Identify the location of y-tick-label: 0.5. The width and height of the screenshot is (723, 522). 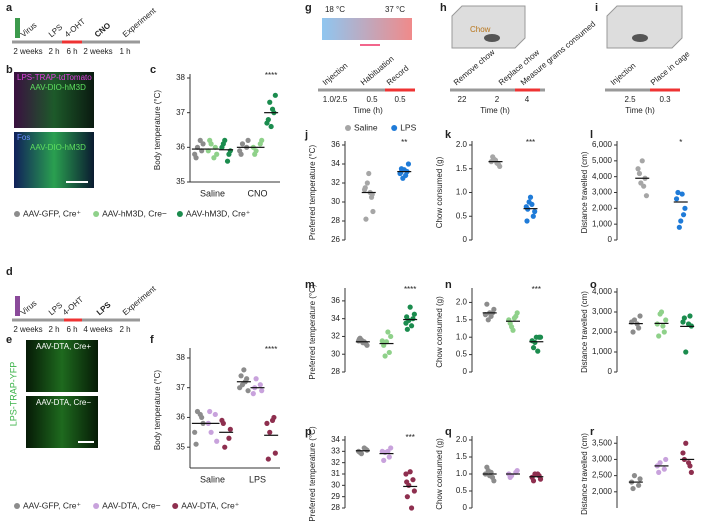
(462, 354).